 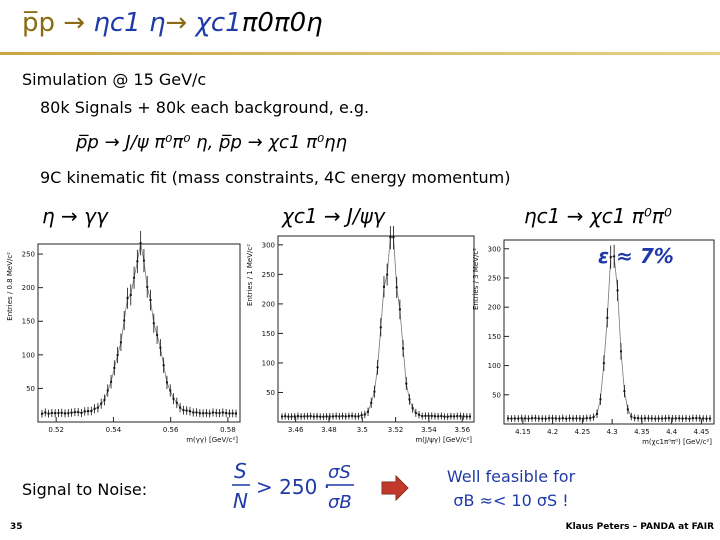 I want to click on s2n-sigma-s: σS, so click(x=339, y=472).